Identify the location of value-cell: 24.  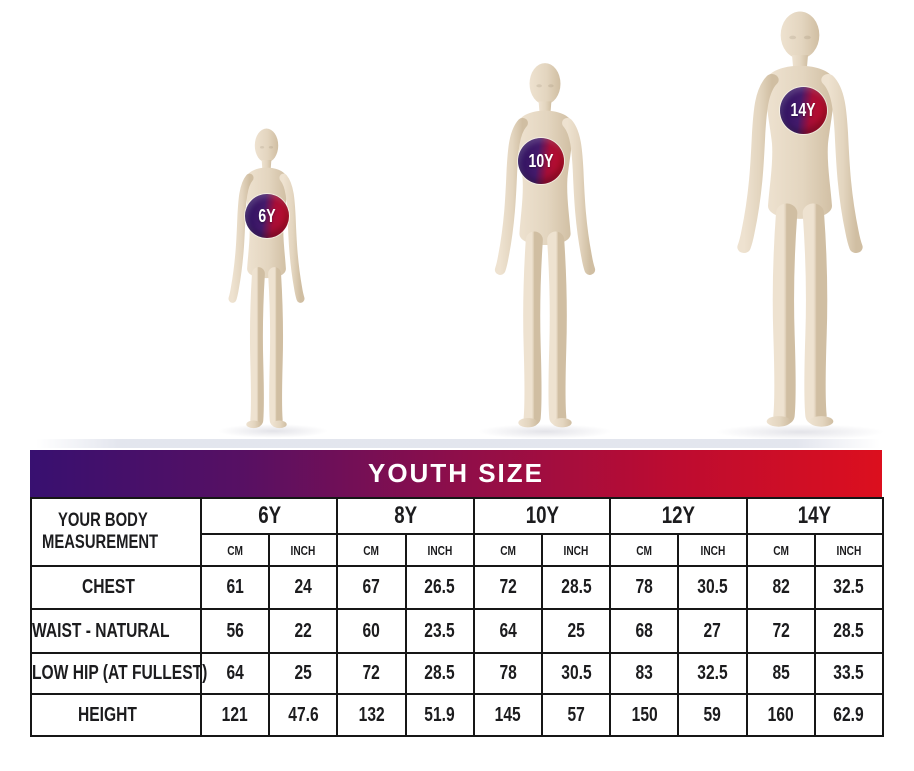
(303, 587).